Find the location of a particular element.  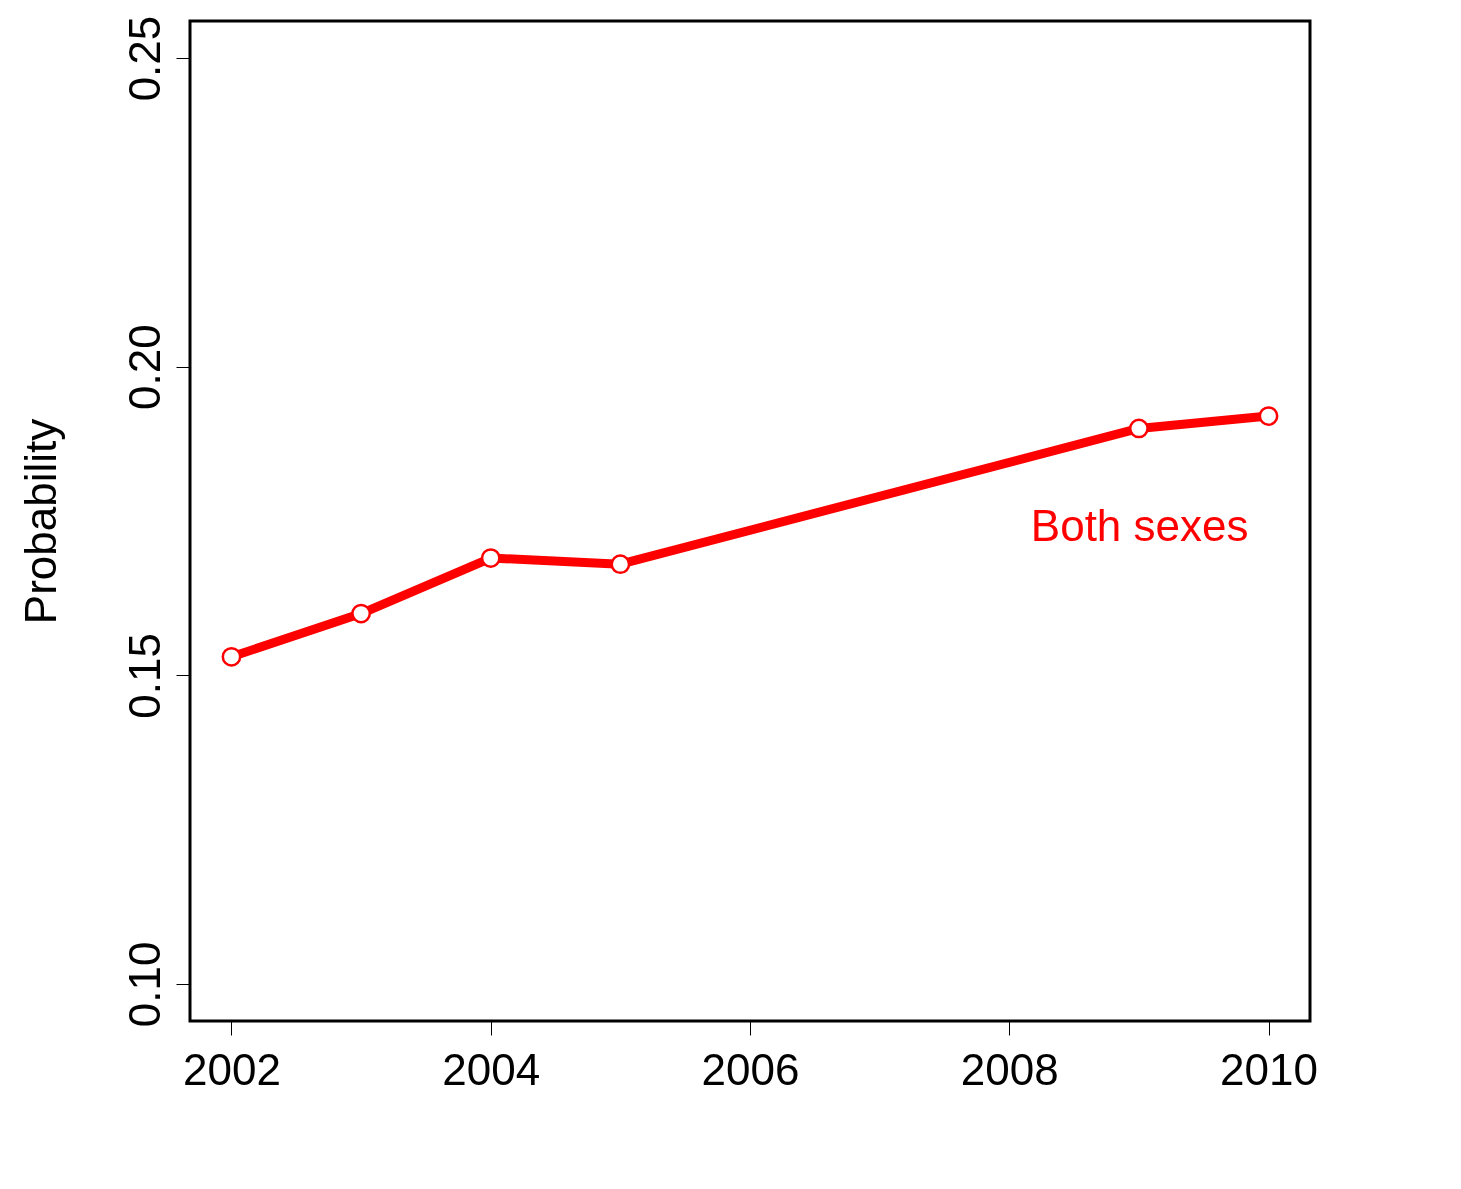

y-tick-label: 0.20 is located at coordinates (144, 367).